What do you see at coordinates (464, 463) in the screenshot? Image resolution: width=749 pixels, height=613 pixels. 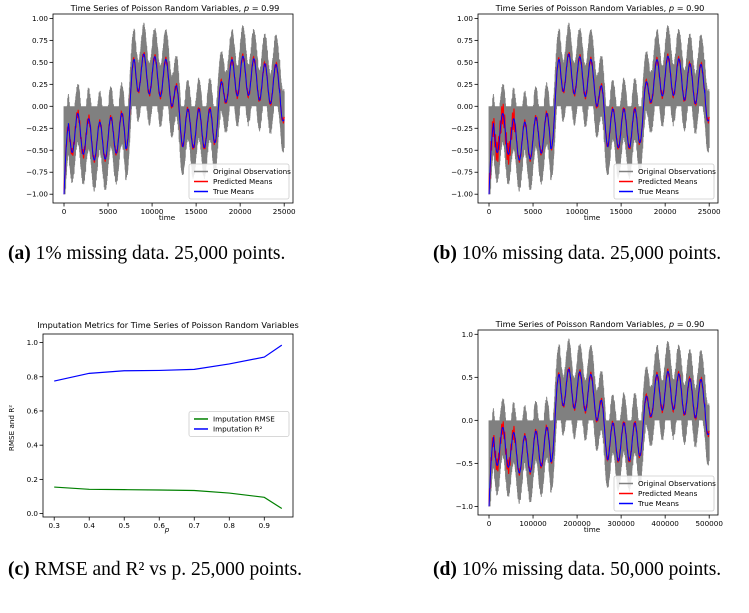 I see `y-tick-label: −0.5` at bounding box center [464, 463].